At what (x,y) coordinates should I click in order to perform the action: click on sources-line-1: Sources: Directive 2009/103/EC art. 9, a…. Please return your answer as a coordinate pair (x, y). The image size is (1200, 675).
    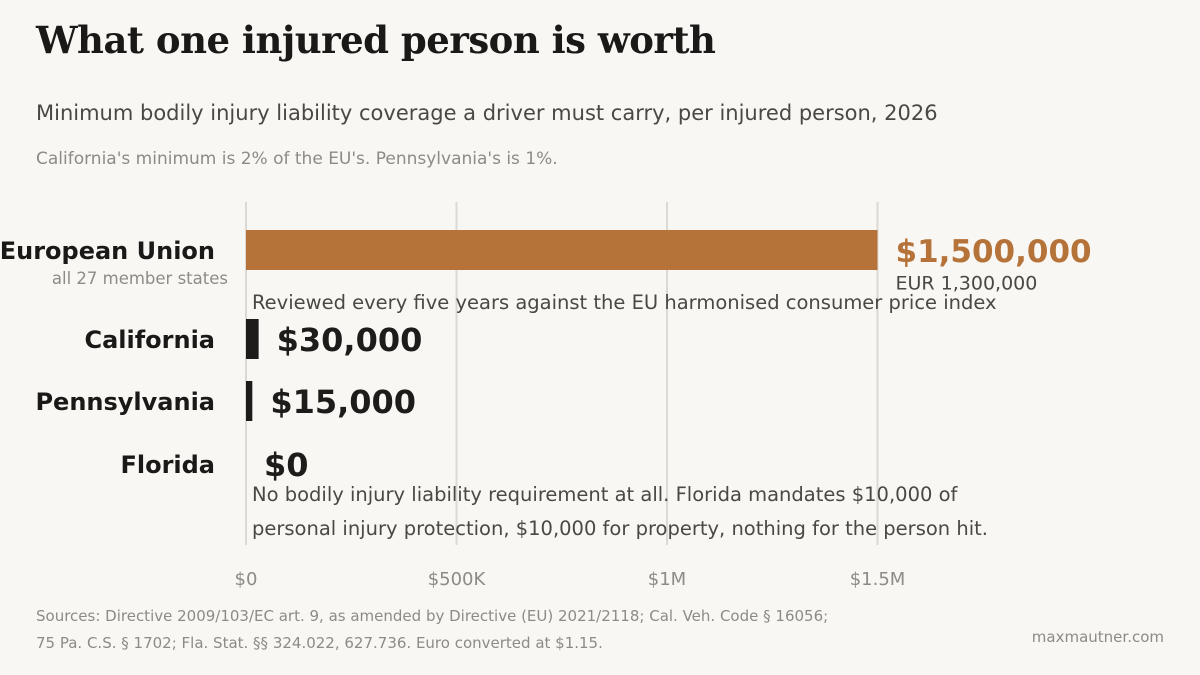
    Looking at the image, I should click on (432, 616).